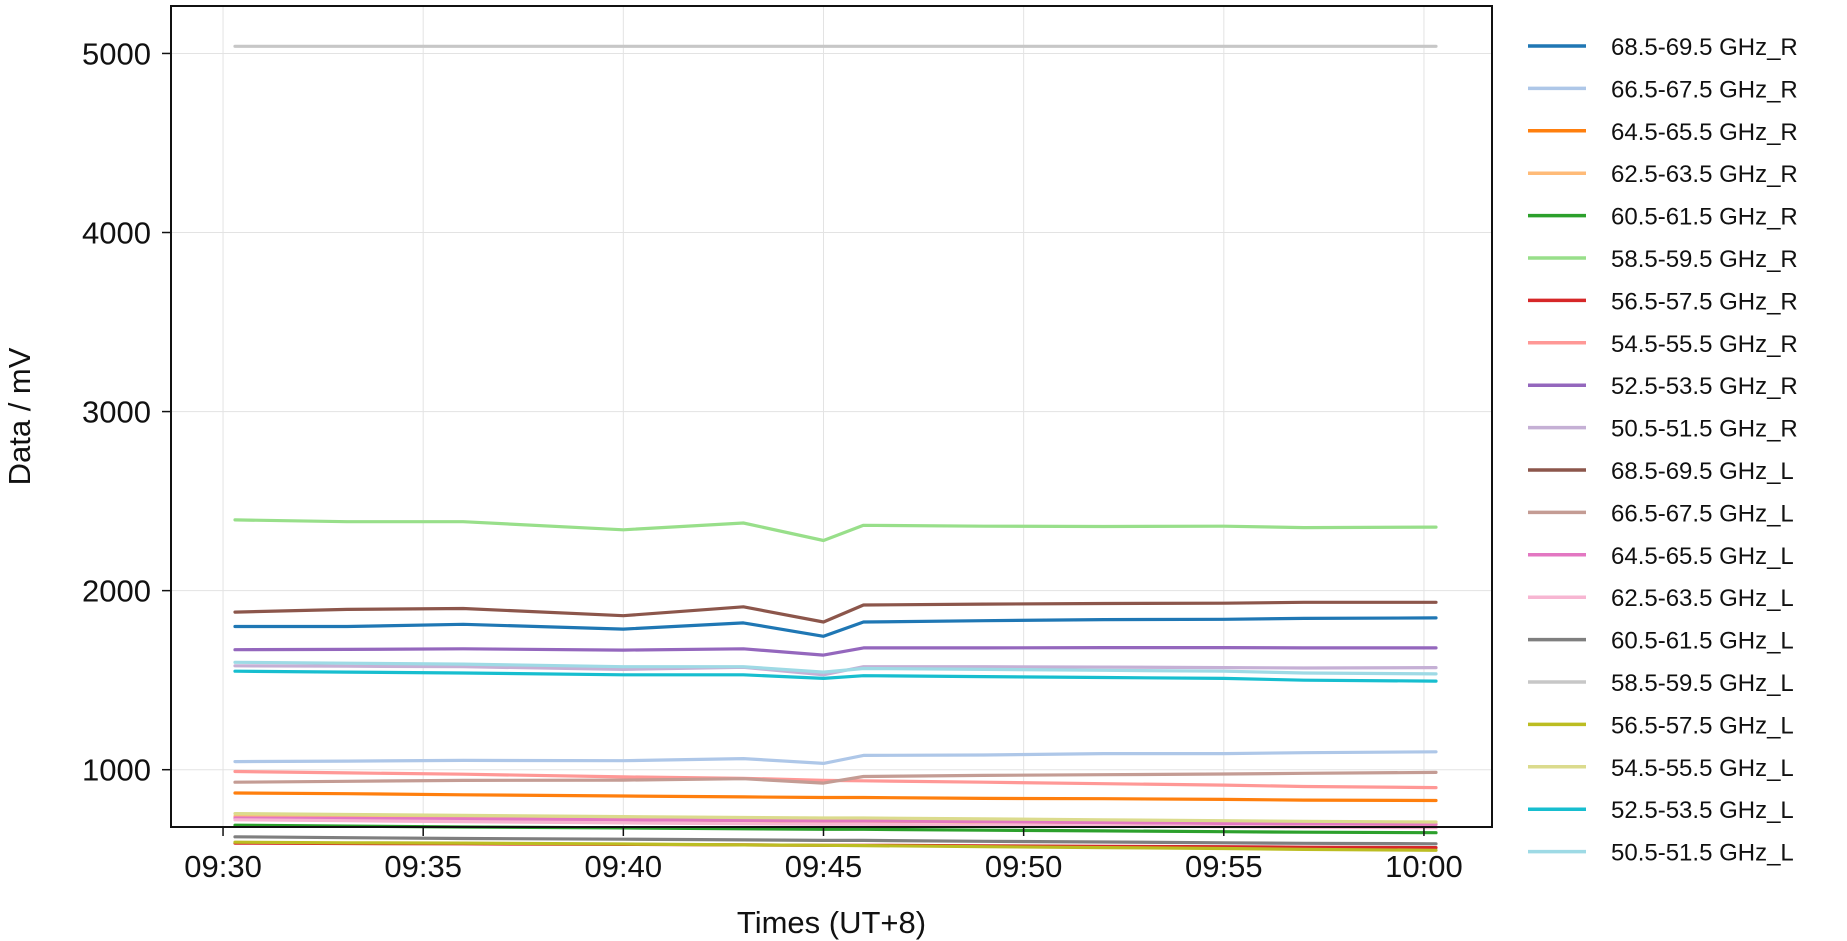 Image resolution: width=1847 pixels, height=941 pixels. Describe the element at coordinates (831, 922) in the screenshot. I see `x-axis-label: Times (UT+8)` at that location.